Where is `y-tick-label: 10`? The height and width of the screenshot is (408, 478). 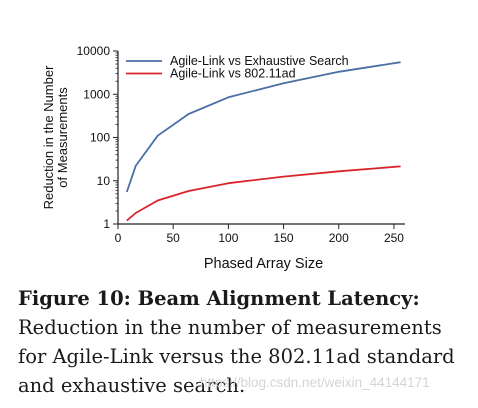
y-tick-label: 10 is located at coordinates (104, 181).